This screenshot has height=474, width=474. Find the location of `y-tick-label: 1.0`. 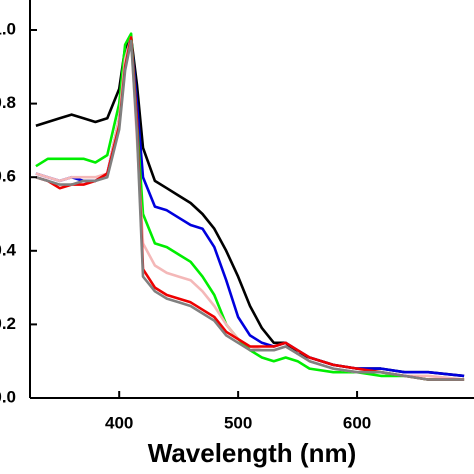

y-tick-label: 1.0 is located at coordinates (8, 28).